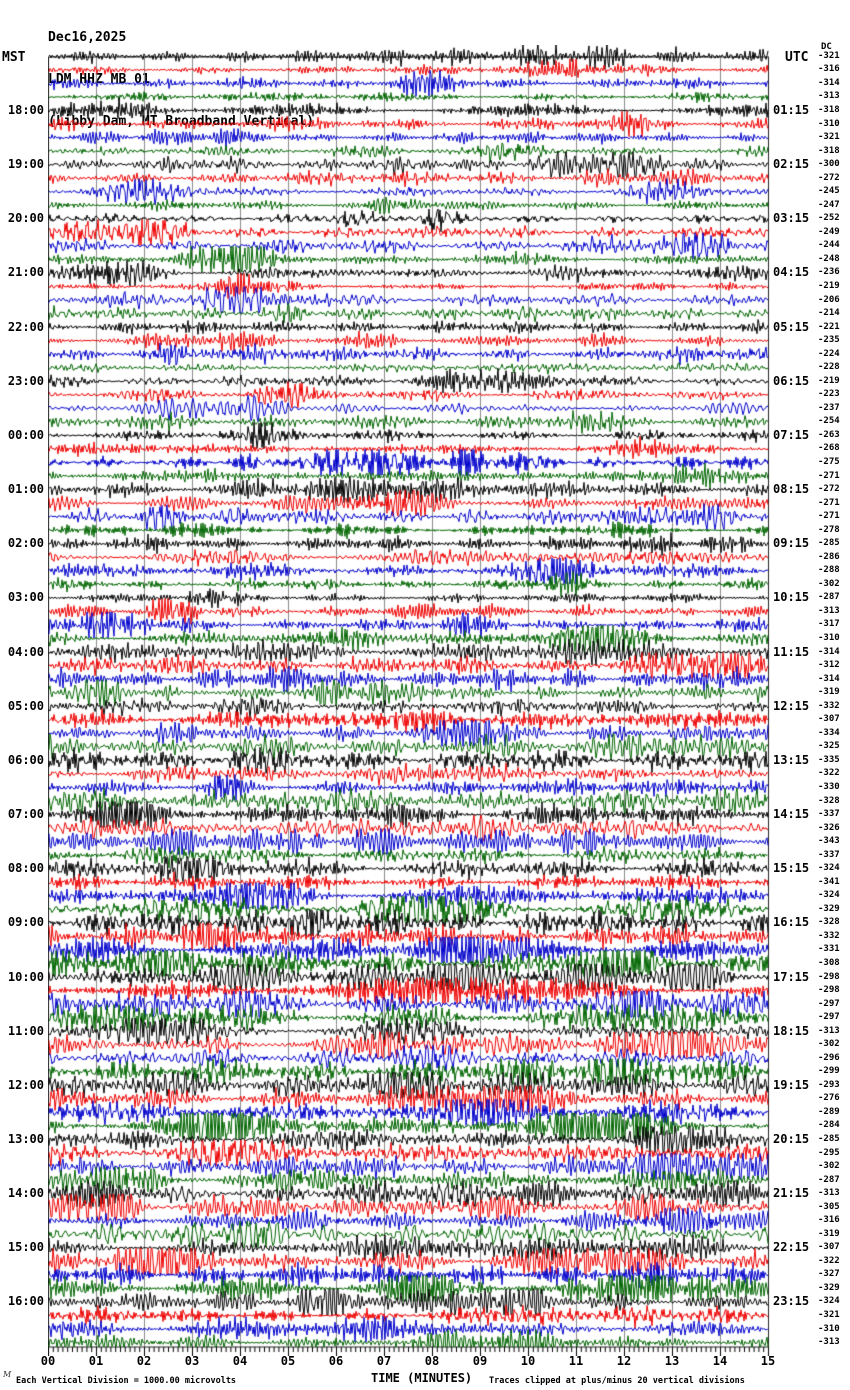 This screenshot has height=1390, width=850. Describe the element at coordinates (25, 1301) in the screenshot. I see `mst-time-label: 16:00` at that location.